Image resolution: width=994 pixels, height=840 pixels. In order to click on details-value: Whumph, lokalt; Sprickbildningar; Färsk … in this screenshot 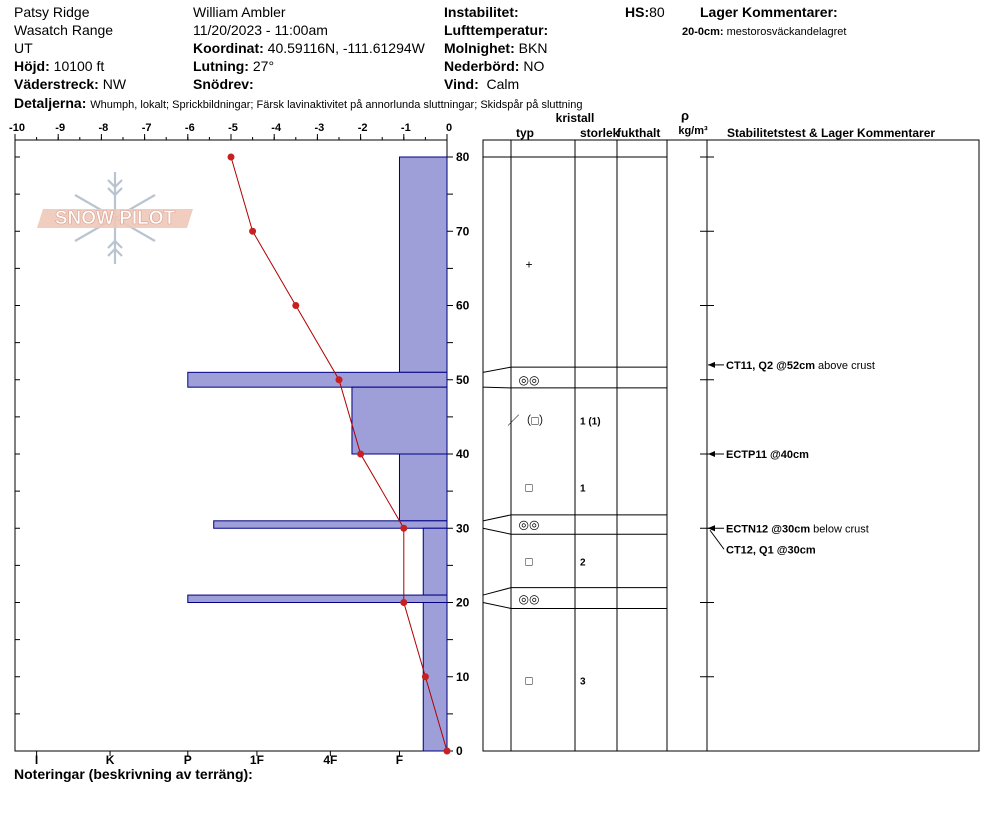, I will do `click(336, 105)`.